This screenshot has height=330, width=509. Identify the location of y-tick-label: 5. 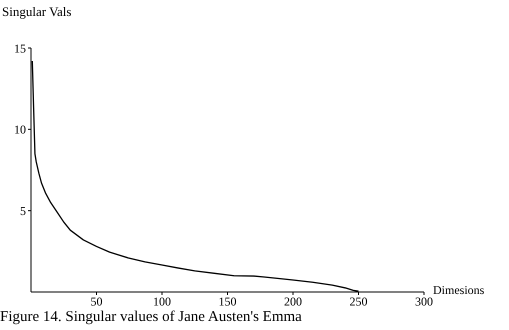
(23, 211).